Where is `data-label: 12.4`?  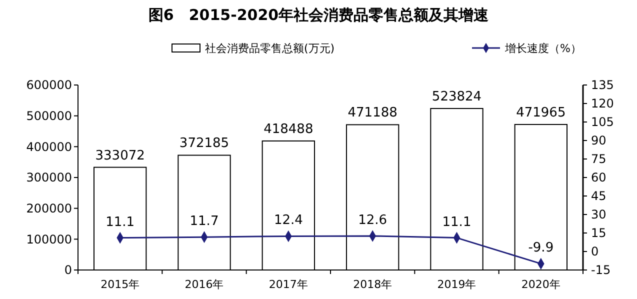
data-label: 12.4 is located at coordinates (288, 220).